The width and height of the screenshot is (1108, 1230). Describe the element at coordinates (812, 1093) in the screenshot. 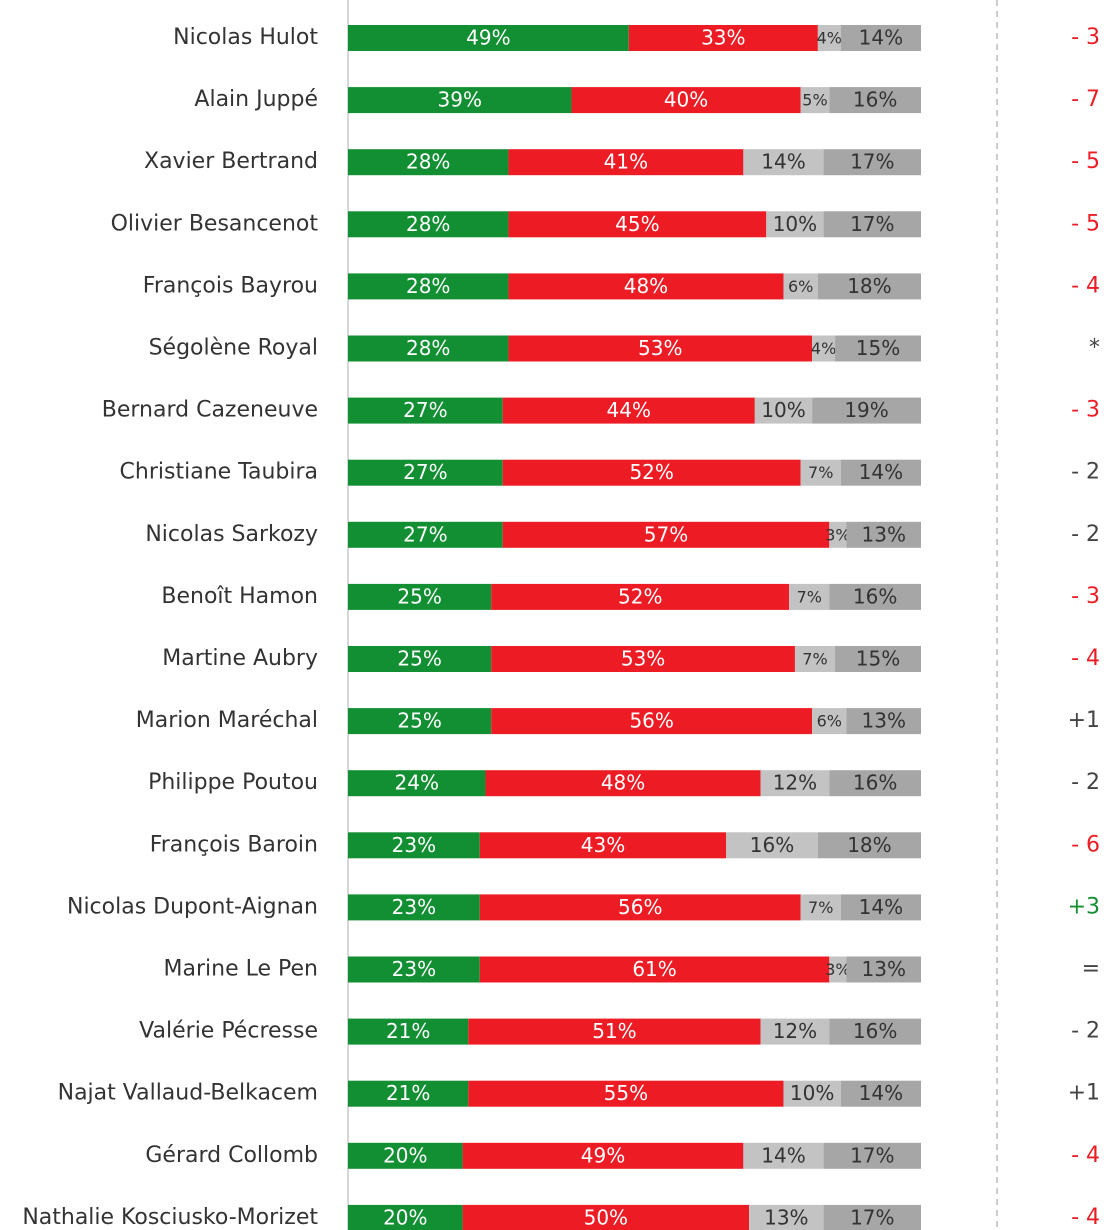

I see `value-label: 10%` at that location.